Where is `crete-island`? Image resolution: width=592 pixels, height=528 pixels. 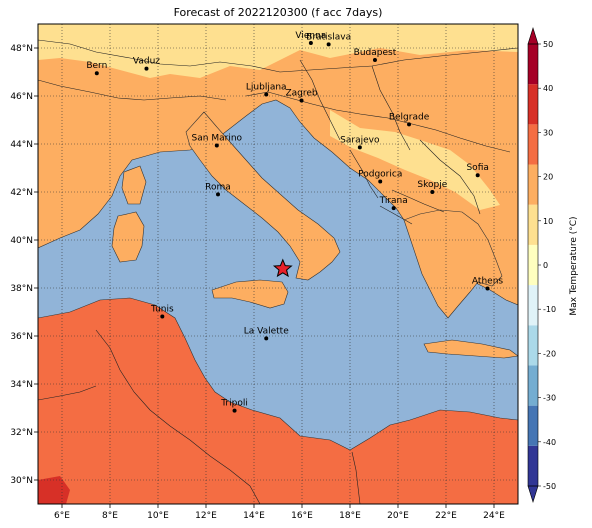
crete-island is located at coordinates (470, 349).